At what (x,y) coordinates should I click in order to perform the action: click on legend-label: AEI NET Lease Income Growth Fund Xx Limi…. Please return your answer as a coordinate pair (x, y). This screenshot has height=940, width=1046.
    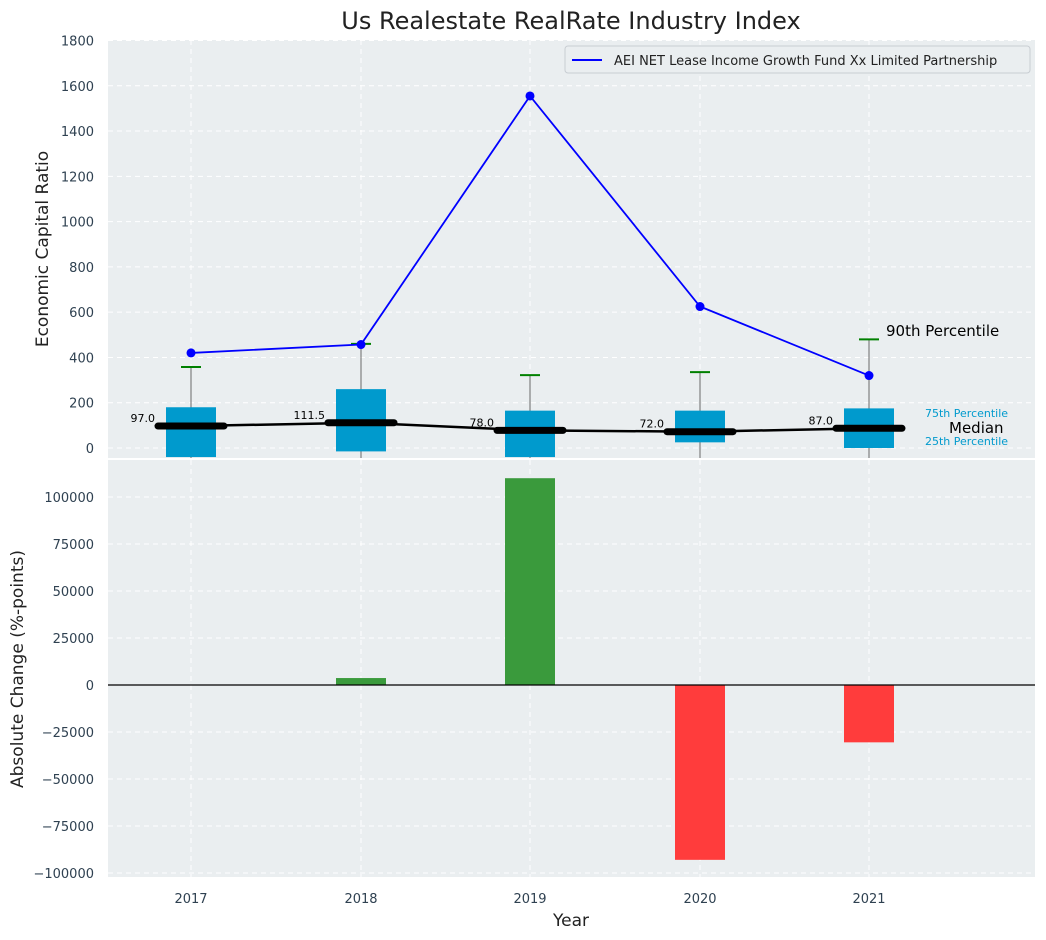
    Looking at the image, I should click on (805, 61).